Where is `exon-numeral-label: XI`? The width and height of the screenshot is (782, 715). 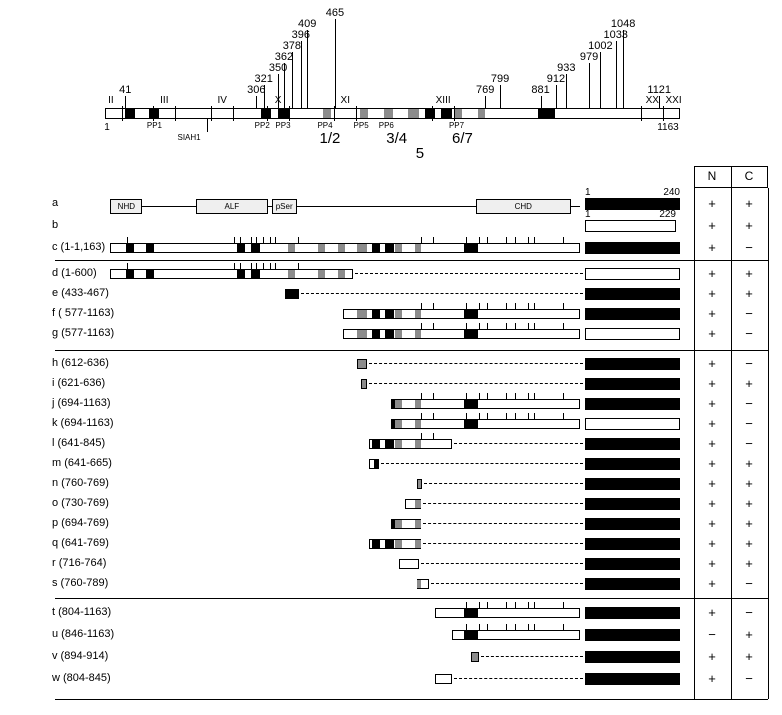
exon-numeral-label: XI is located at coordinates (345, 100).